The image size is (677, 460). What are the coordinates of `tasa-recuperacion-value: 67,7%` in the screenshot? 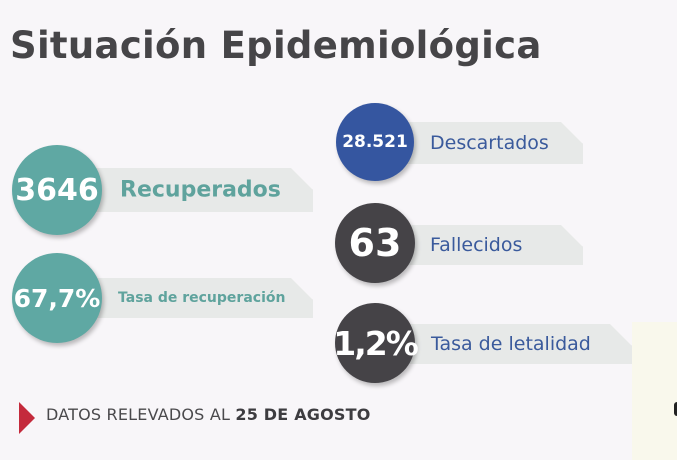 It's located at (57, 298).